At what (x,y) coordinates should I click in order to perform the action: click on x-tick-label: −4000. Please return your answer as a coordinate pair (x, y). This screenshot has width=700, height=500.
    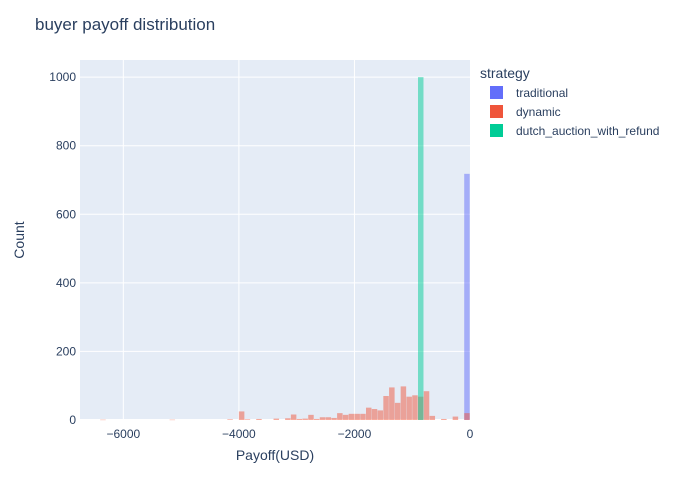
    Looking at the image, I should click on (239, 434).